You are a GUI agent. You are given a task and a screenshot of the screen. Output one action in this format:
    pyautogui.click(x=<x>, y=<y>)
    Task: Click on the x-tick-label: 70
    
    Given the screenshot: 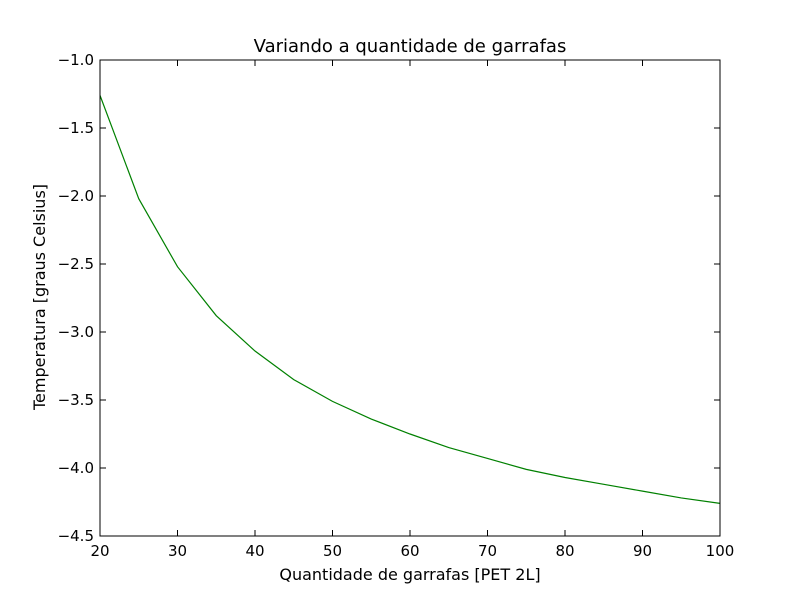 What is the action you would take?
    pyautogui.click(x=487, y=551)
    